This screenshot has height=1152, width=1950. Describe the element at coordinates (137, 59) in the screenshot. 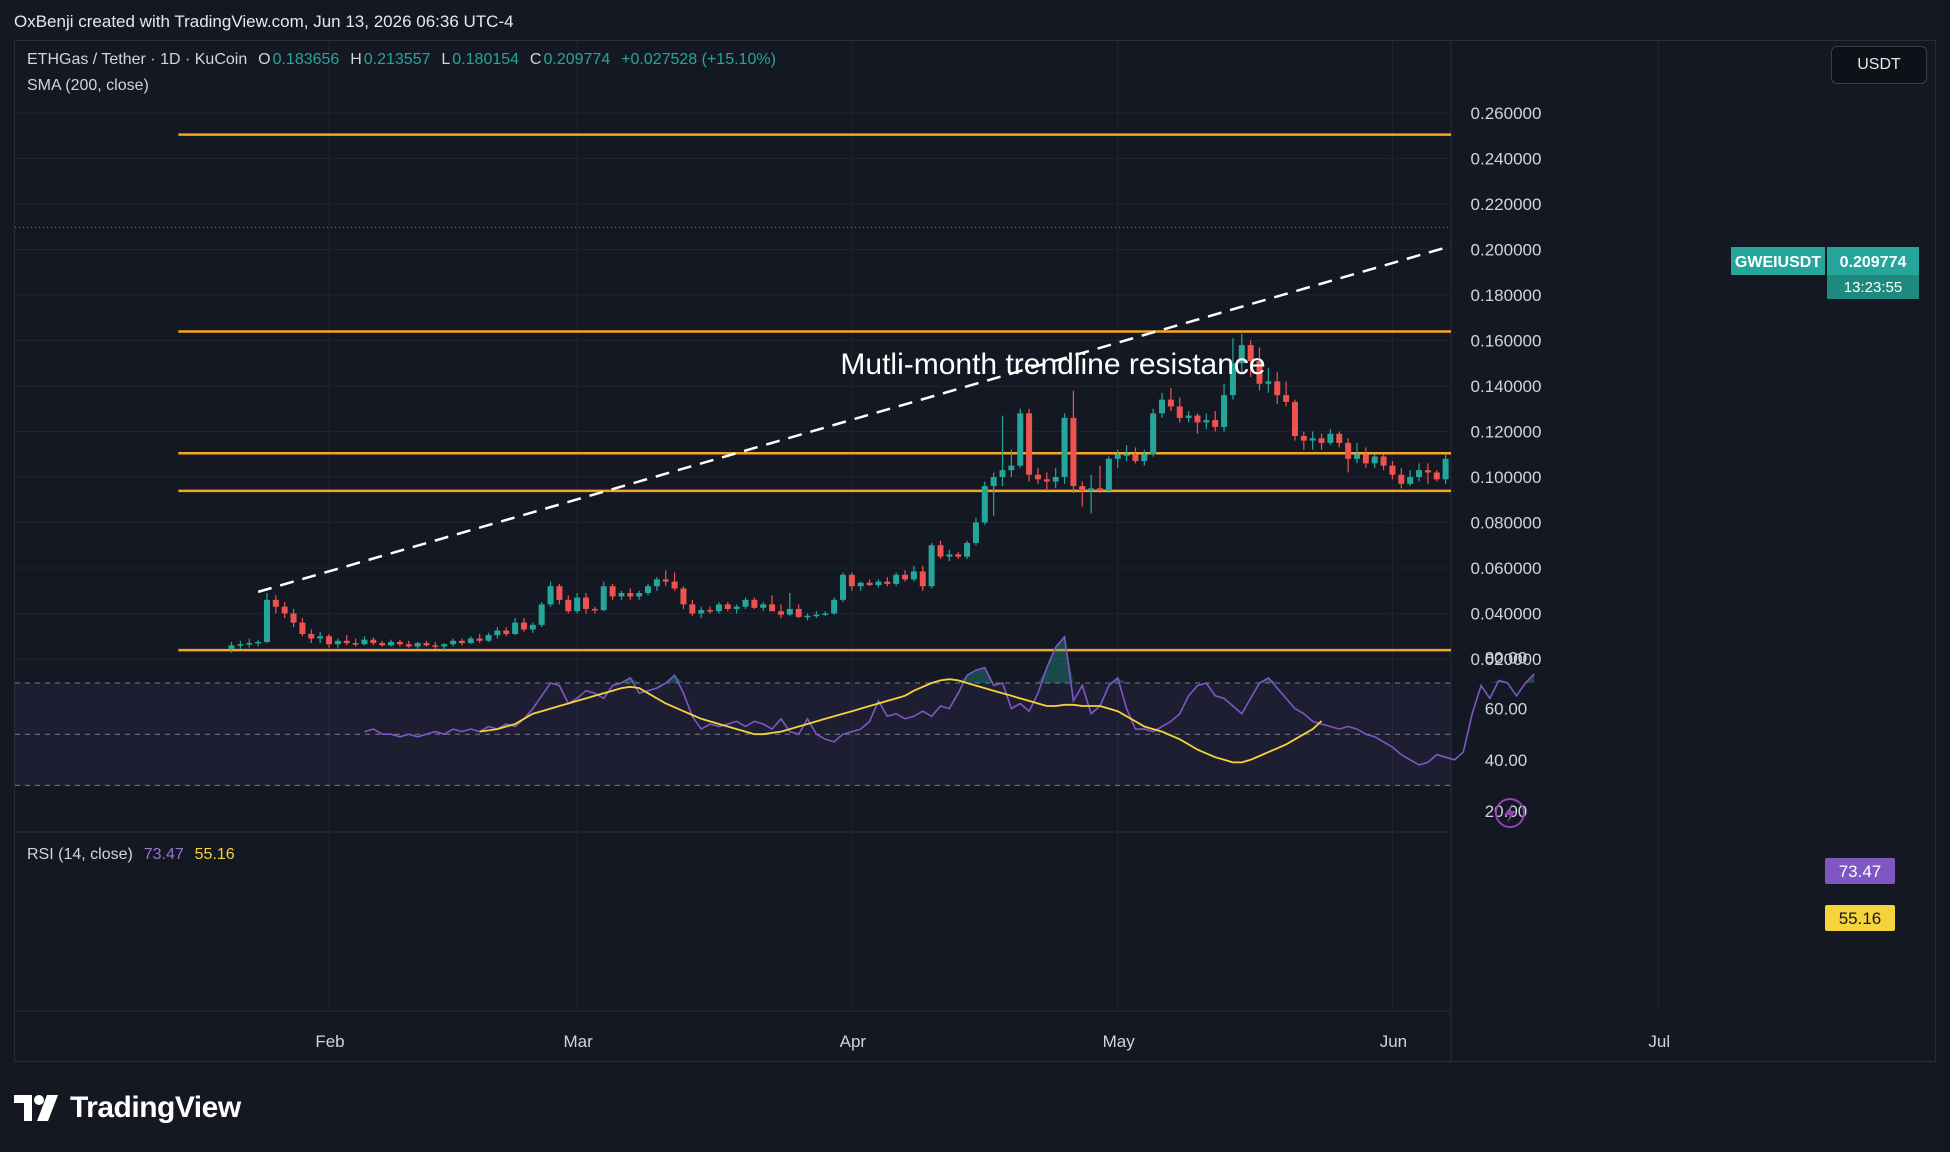

I see `symbol-name: ETHGas / Tether · 1D · KuCoin` at that location.